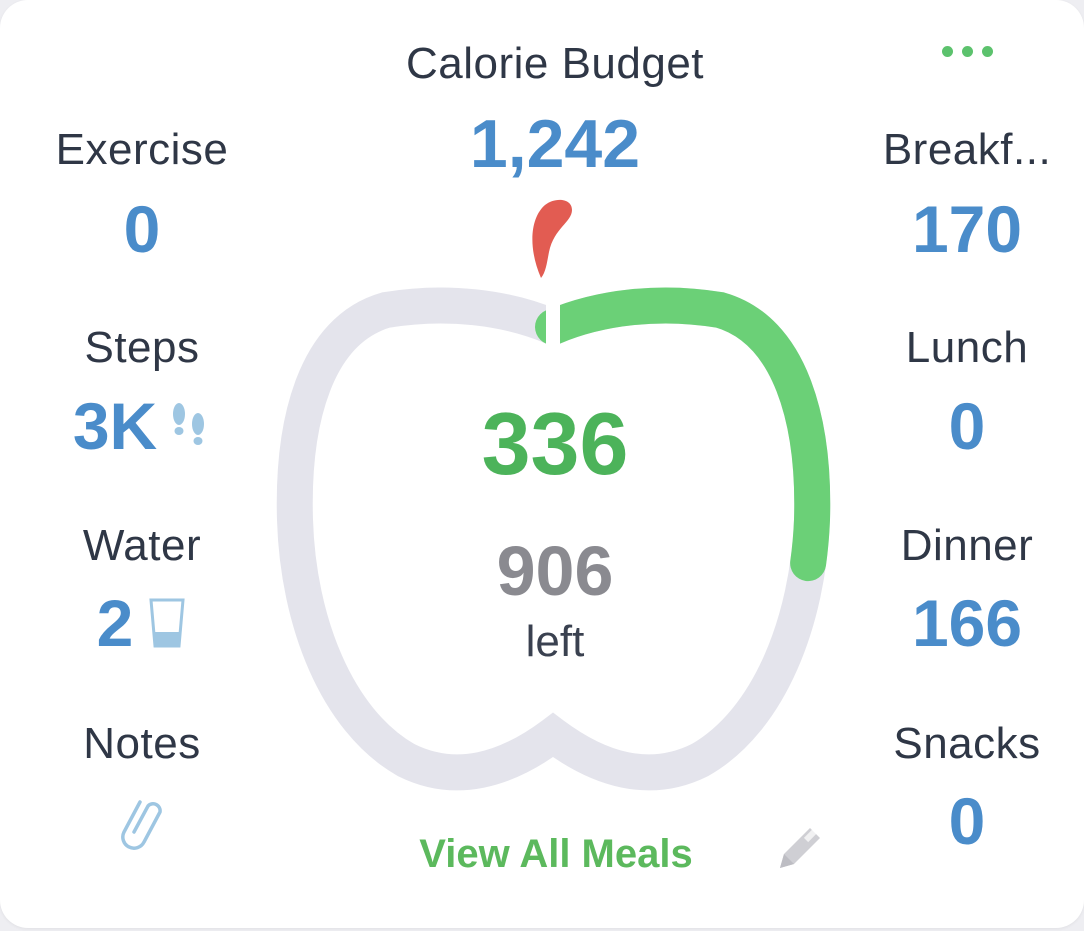 The height and width of the screenshot is (931, 1084). I want to click on steps-value-row: 3K, so click(142, 426).